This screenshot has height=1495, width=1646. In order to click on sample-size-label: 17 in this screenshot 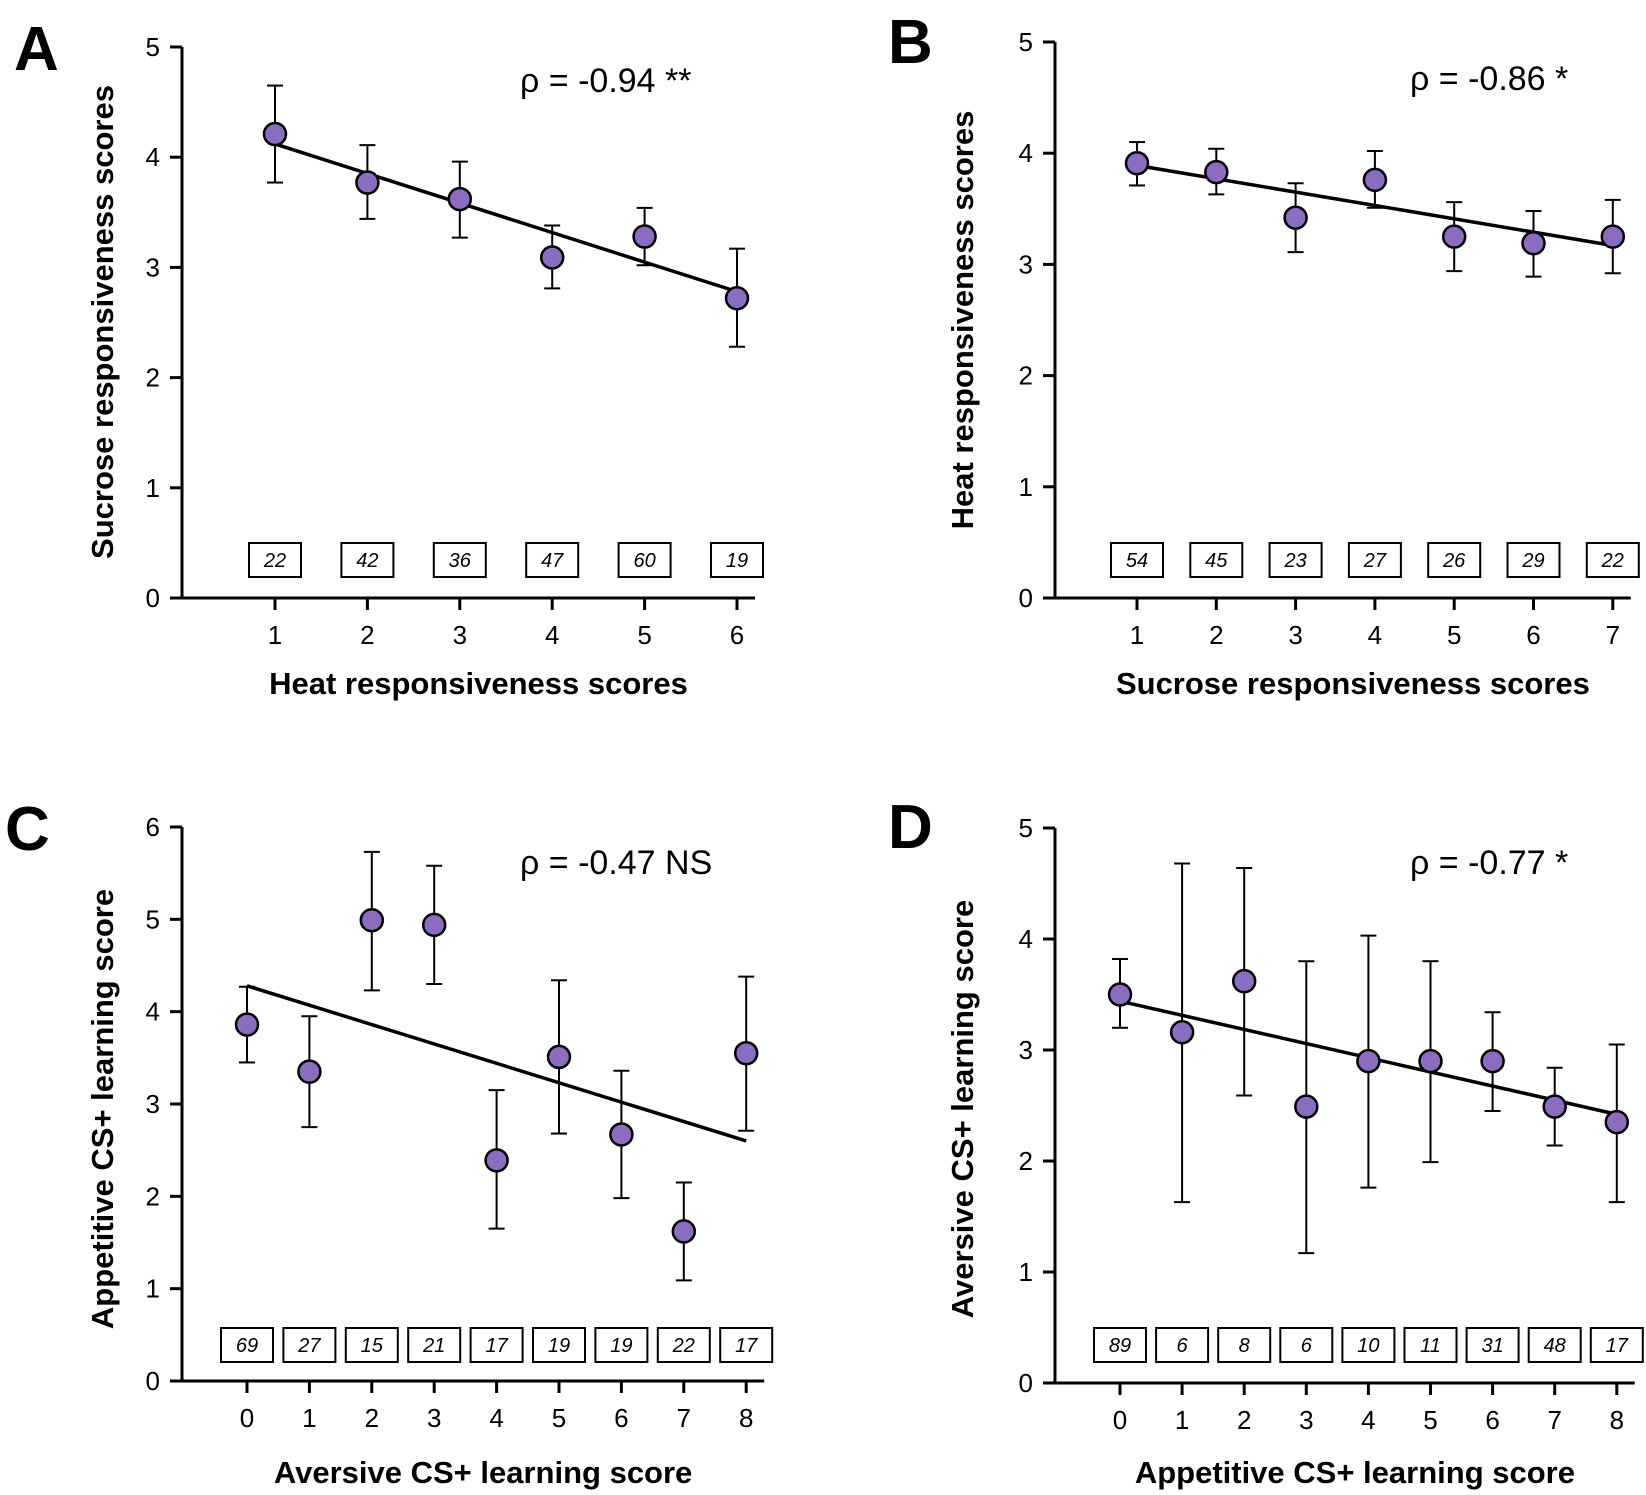, I will do `click(496, 1346)`.